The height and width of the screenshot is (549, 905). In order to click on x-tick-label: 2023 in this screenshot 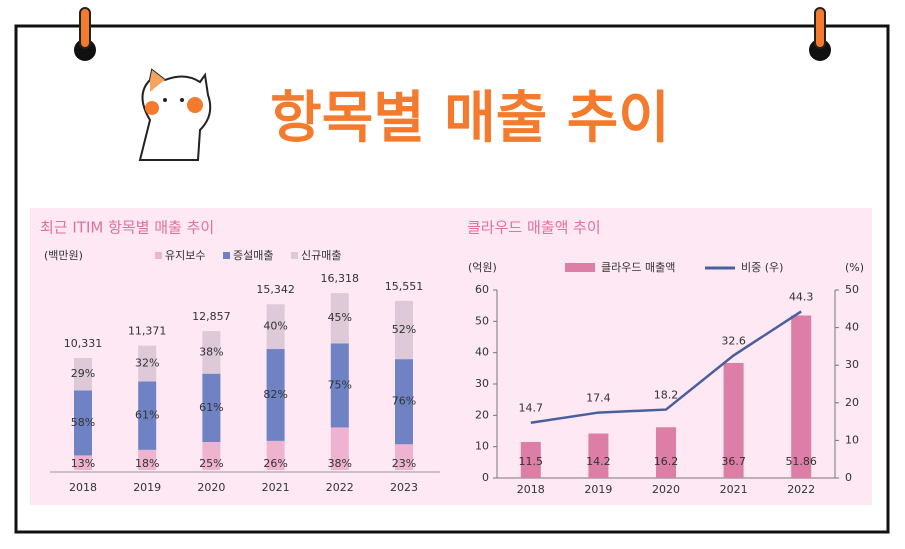, I will do `click(404, 487)`.